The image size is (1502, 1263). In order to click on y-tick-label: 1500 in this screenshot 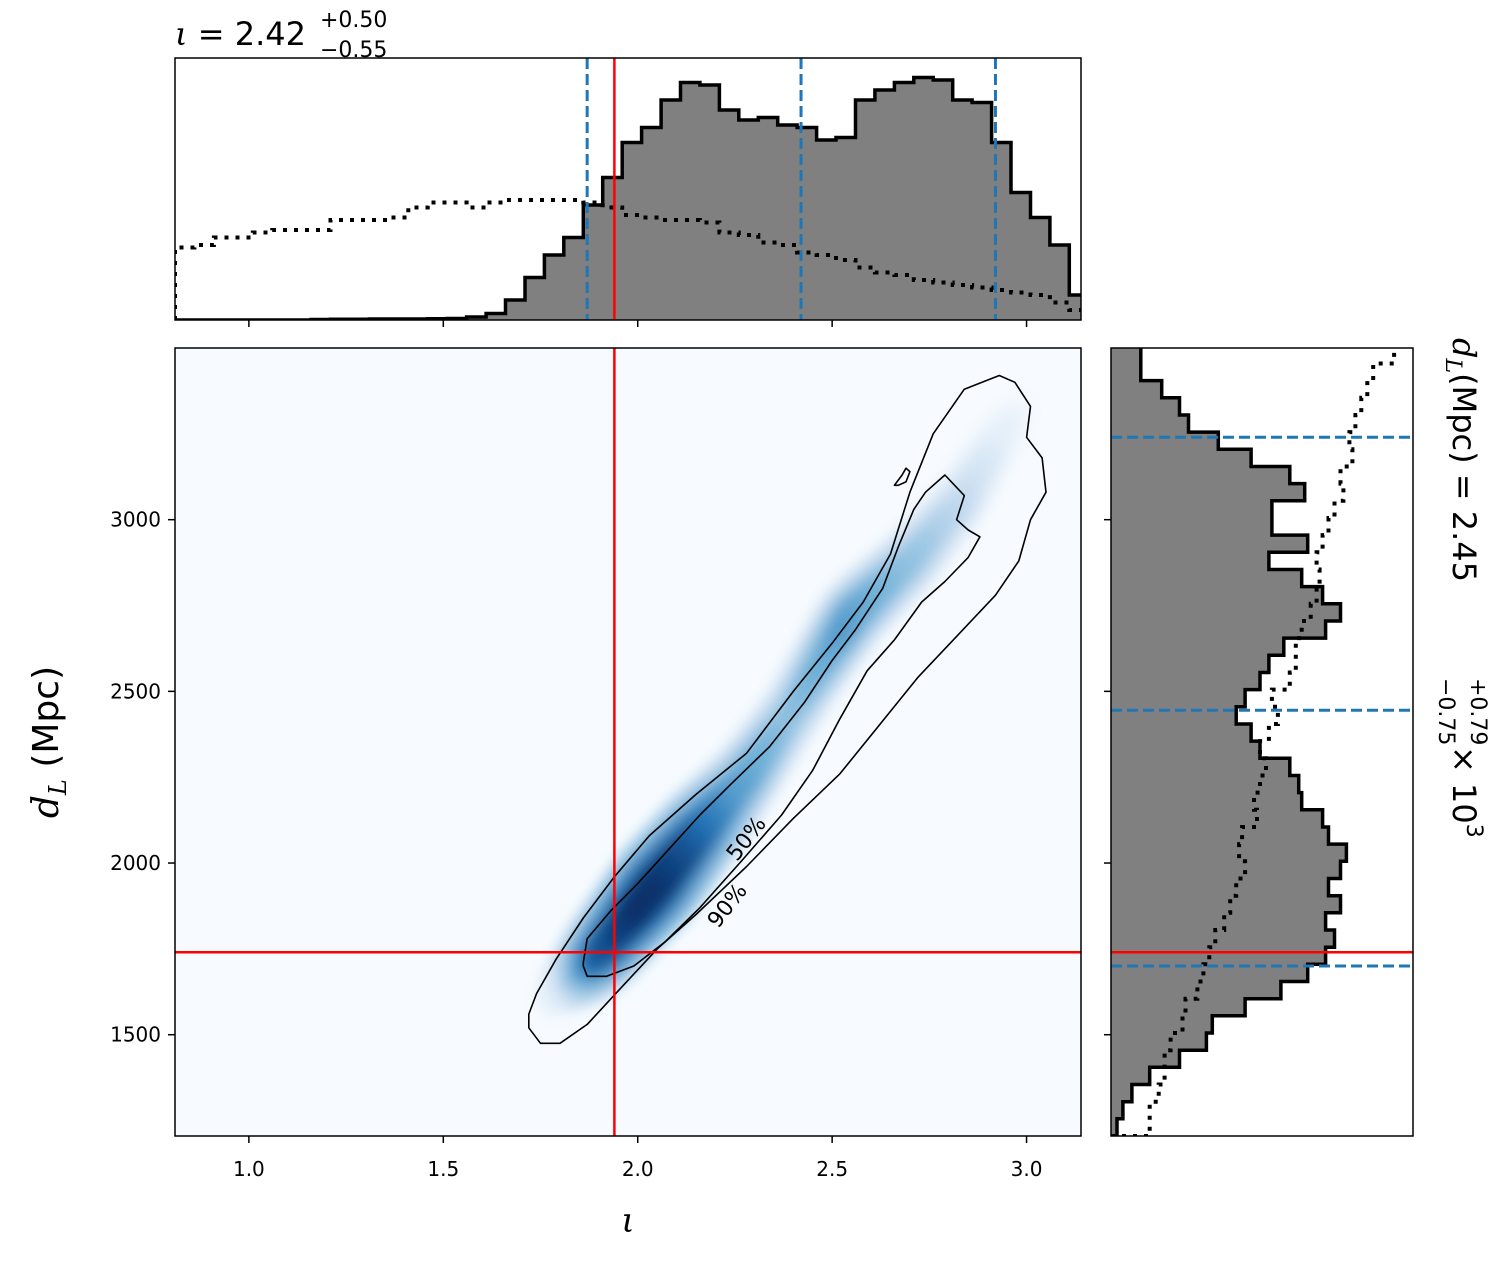, I will do `click(135, 1035)`.